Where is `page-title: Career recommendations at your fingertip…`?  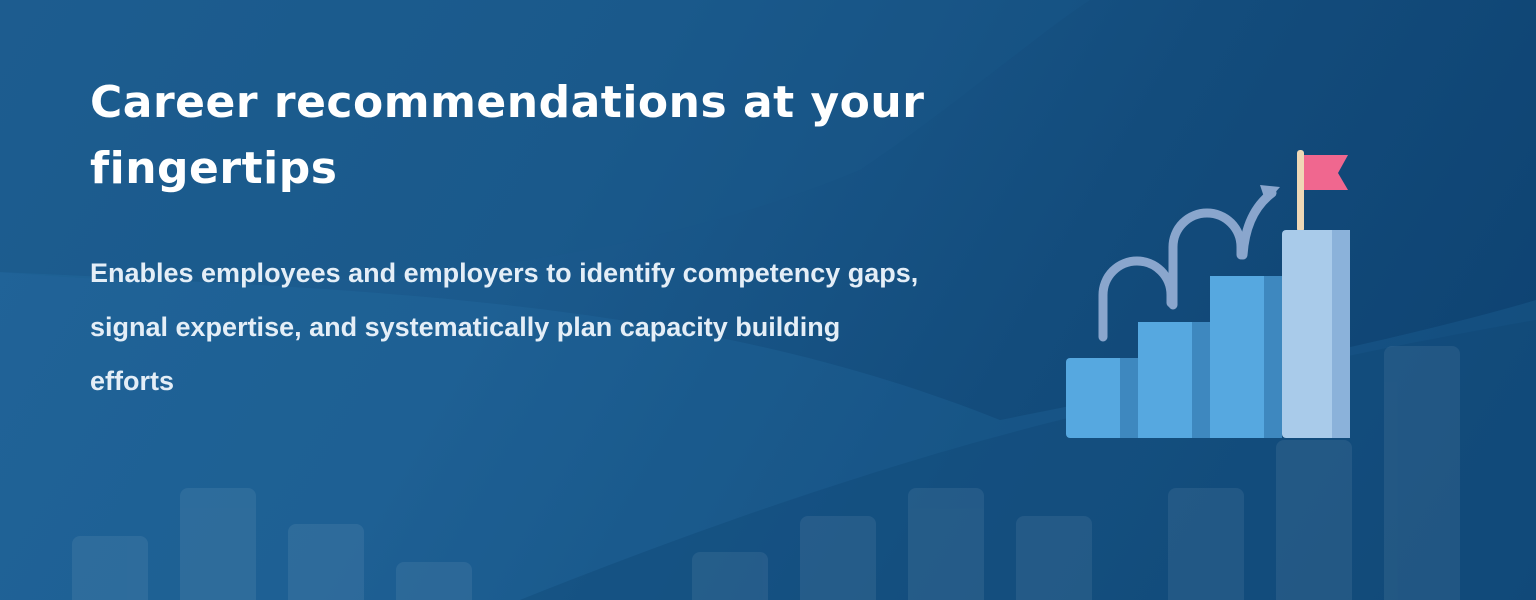
page-title: Career recommendations at your fingertip… is located at coordinates (507, 135).